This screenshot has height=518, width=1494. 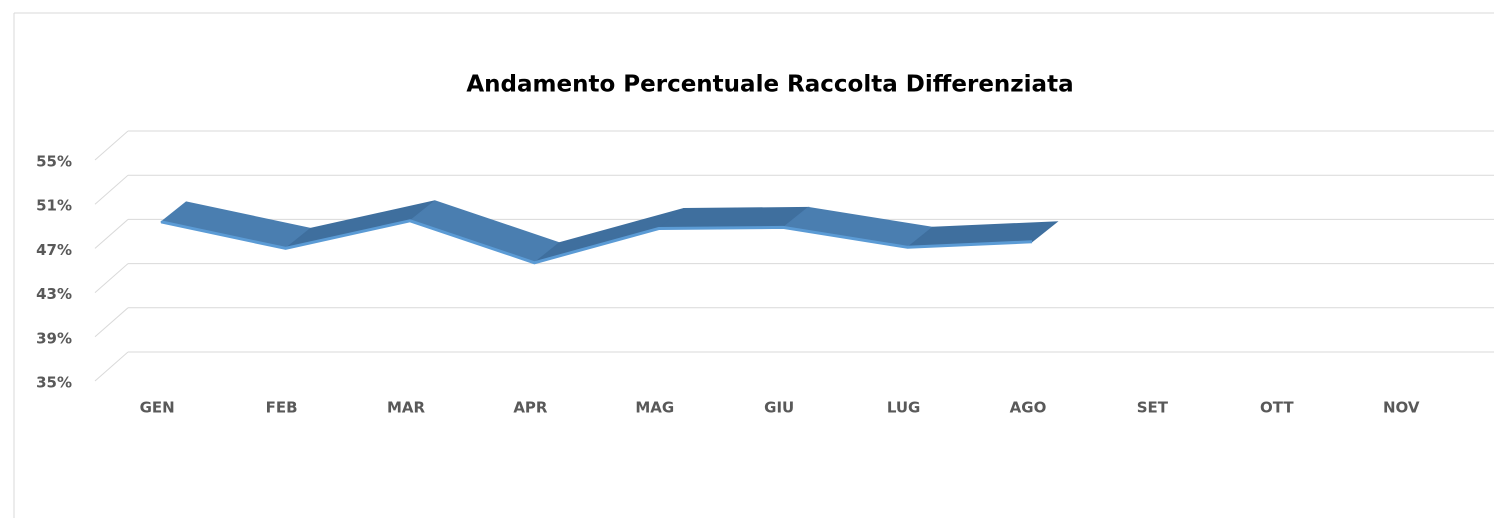 I want to click on y-tick-label: 39%, so click(x=54, y=338).